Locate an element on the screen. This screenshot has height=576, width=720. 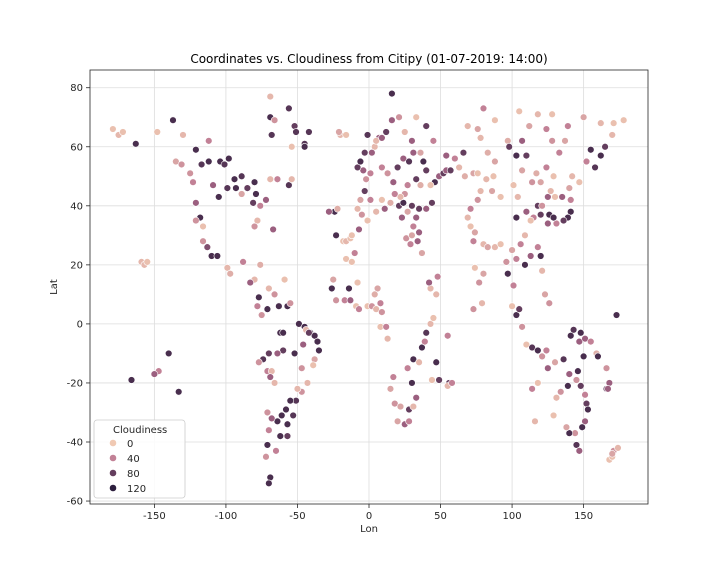
legend-marker is located at coordinates (113, 488).